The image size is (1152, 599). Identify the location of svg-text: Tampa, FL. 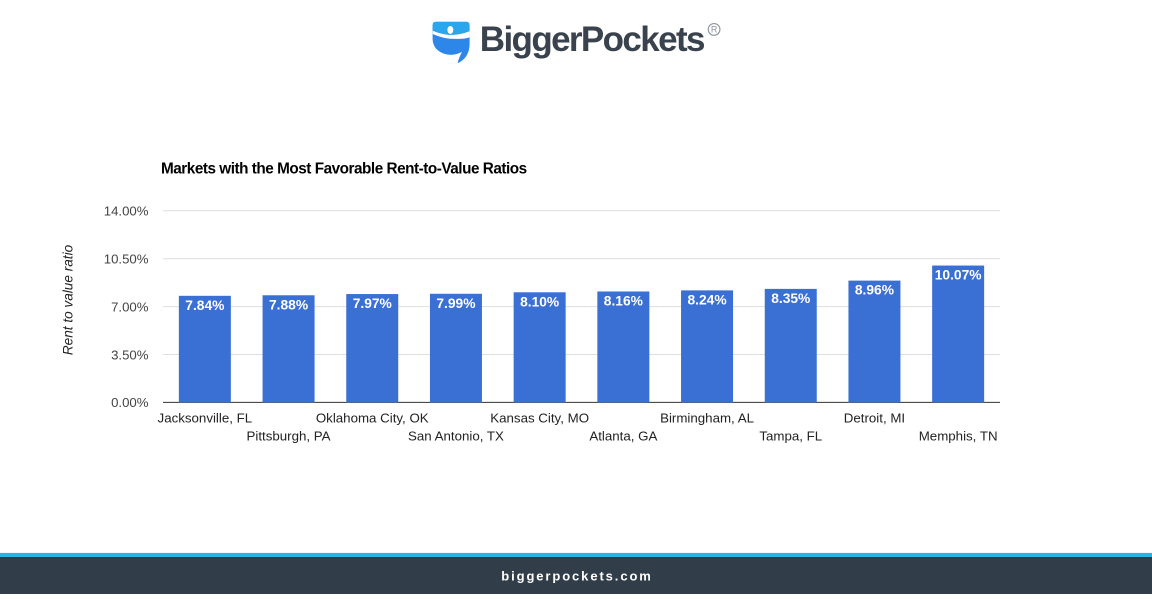
(790, 436).